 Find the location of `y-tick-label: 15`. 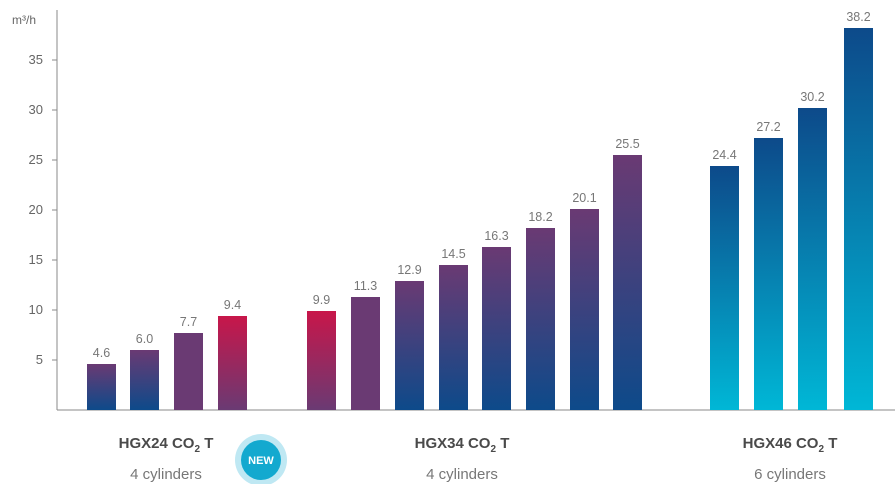

y-tick-label: 15 is located at coordinates (36, 259).